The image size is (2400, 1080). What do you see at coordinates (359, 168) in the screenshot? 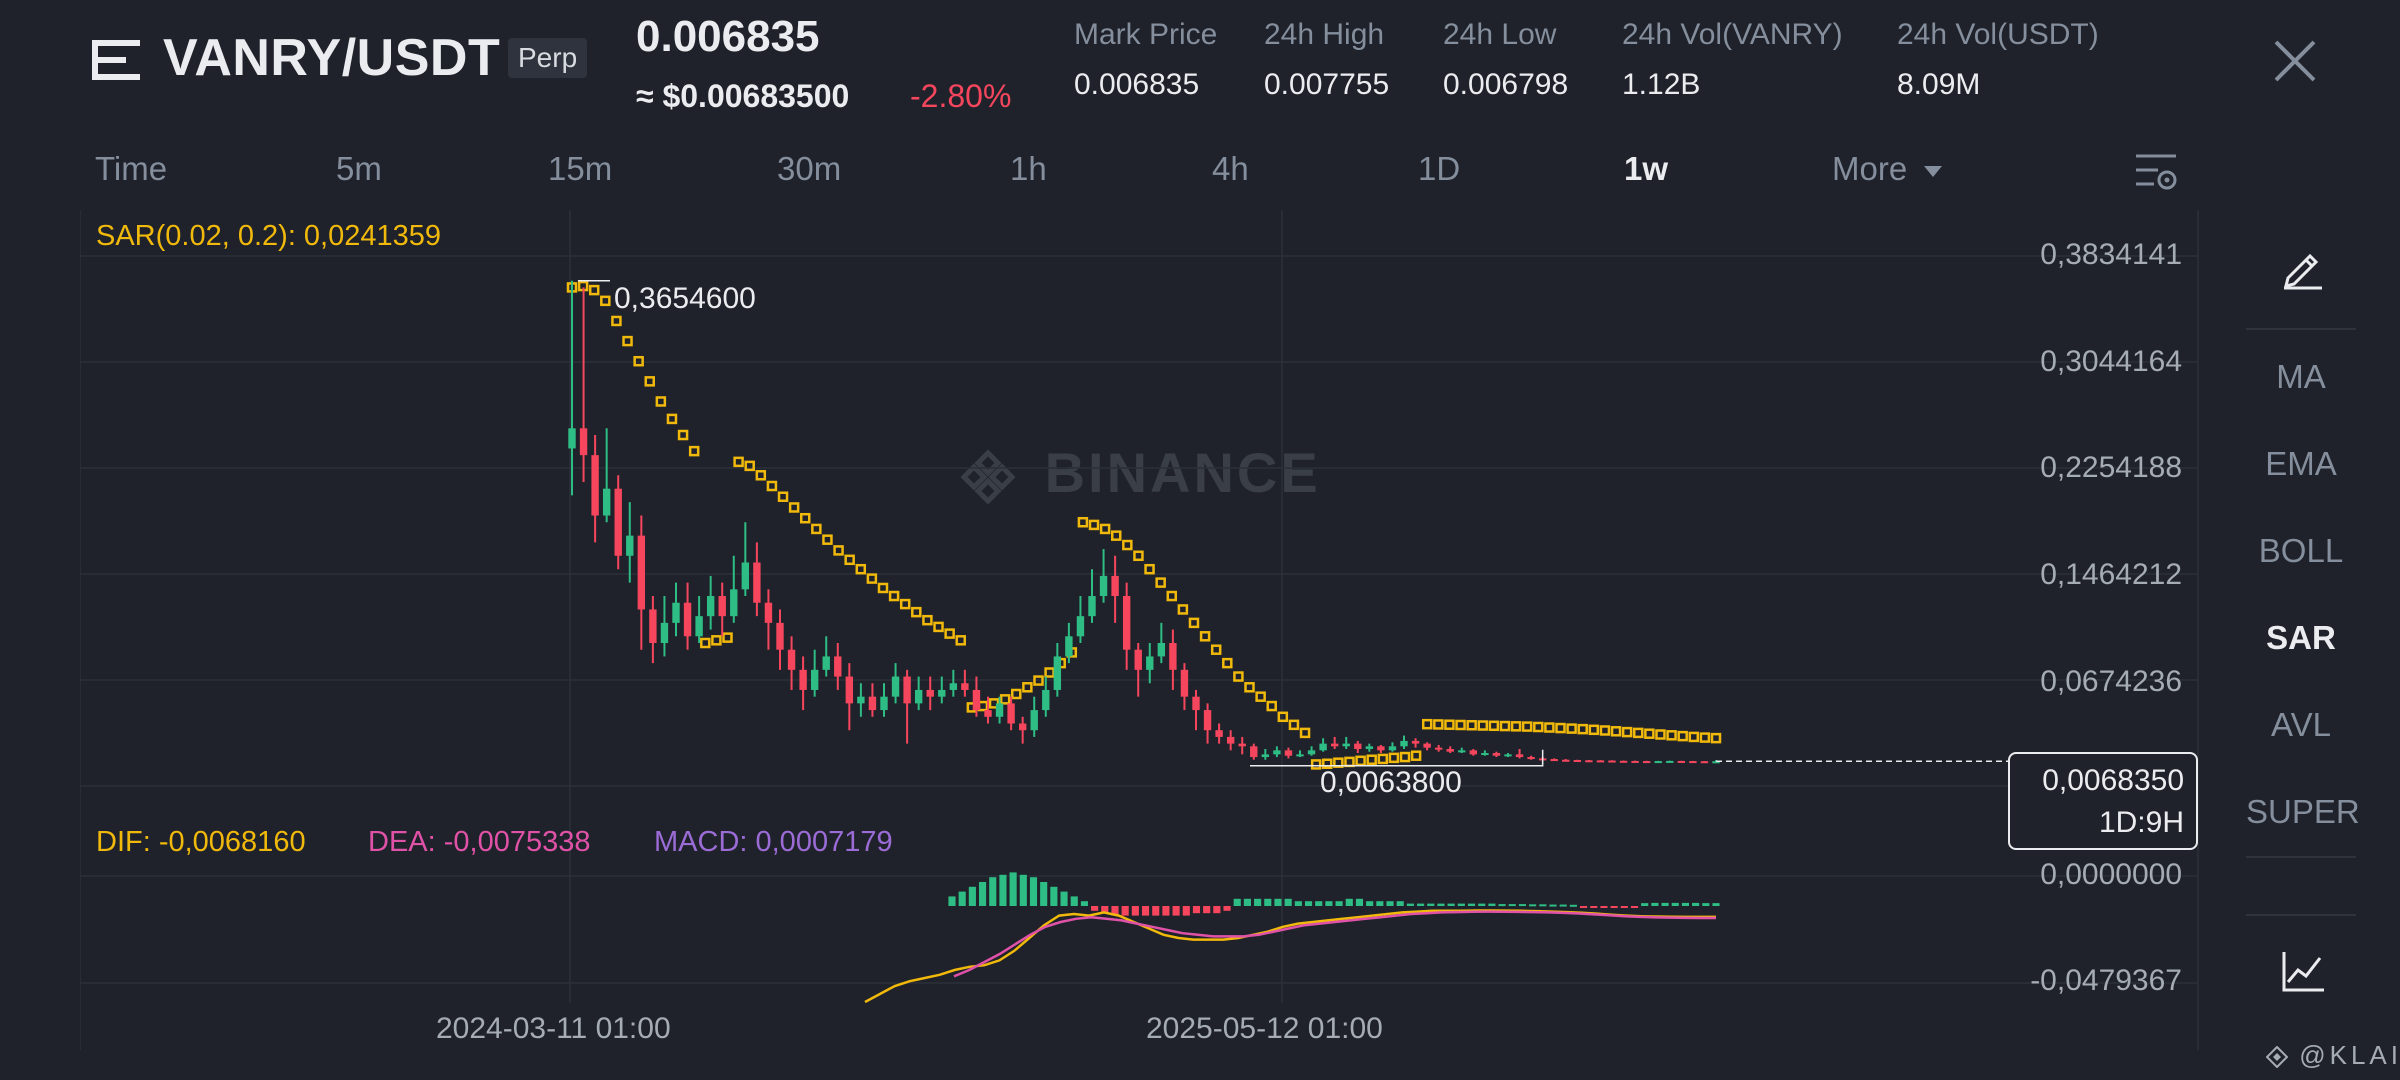
I see `tab-5m: 5m` at bounding box center [359, 168].